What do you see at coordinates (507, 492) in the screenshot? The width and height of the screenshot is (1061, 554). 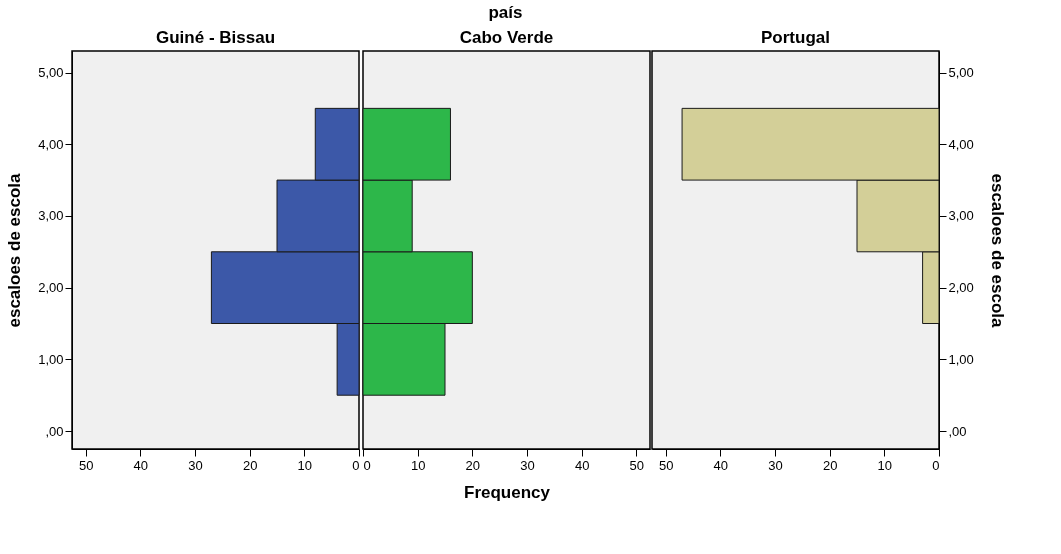 I see `x-axis-title: Frequency` at bounding box center [507, 492].